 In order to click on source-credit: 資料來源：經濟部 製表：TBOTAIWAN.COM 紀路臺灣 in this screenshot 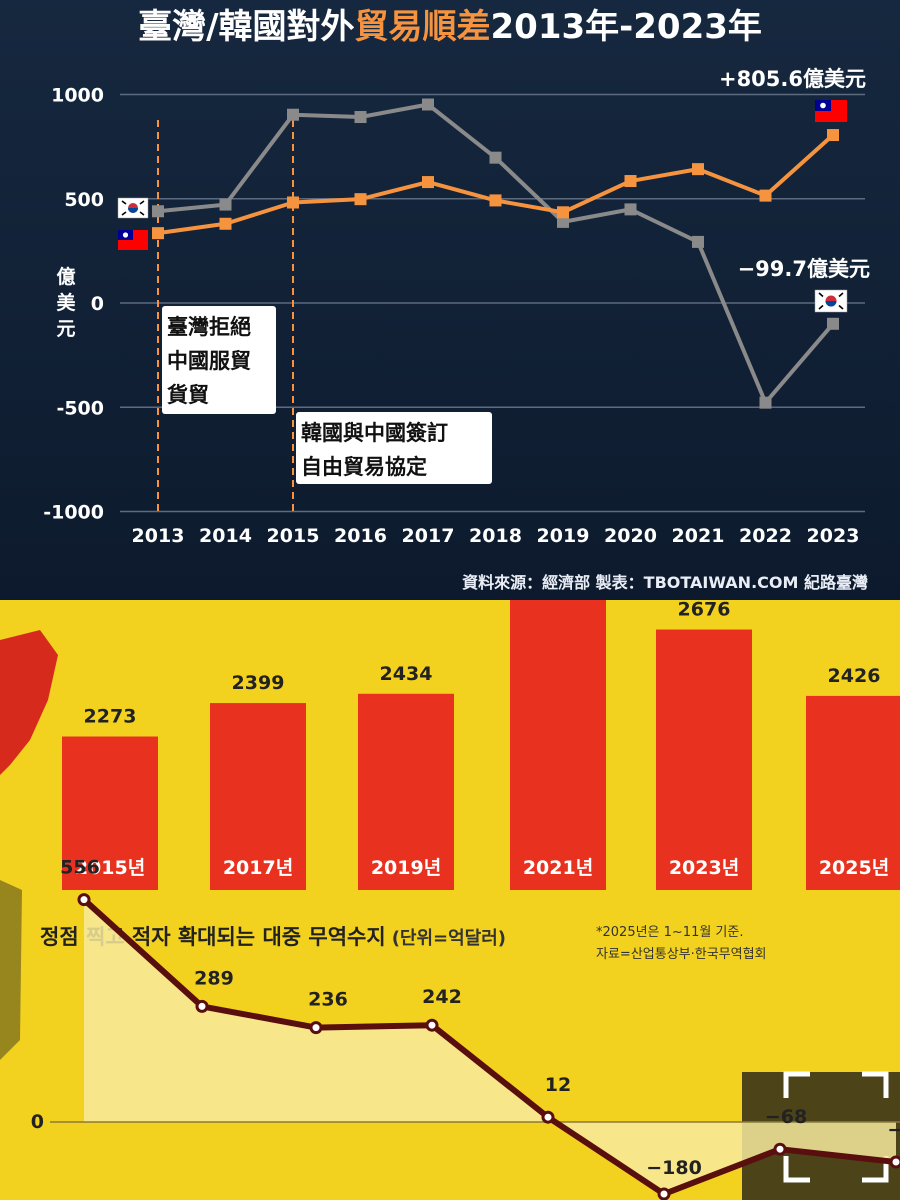, I will do `click(665, 582)`.